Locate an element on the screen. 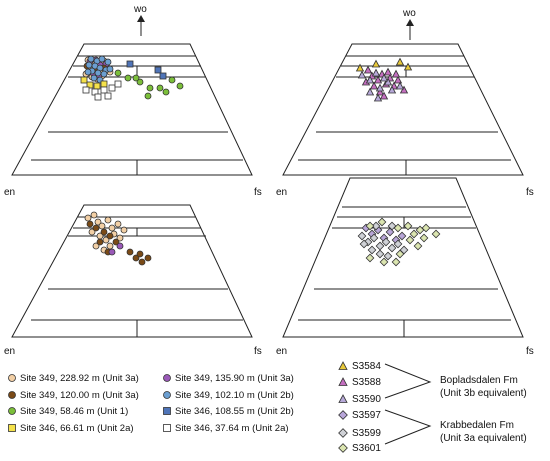  legend-marker-s3601 is located at coordinates (343, 448).